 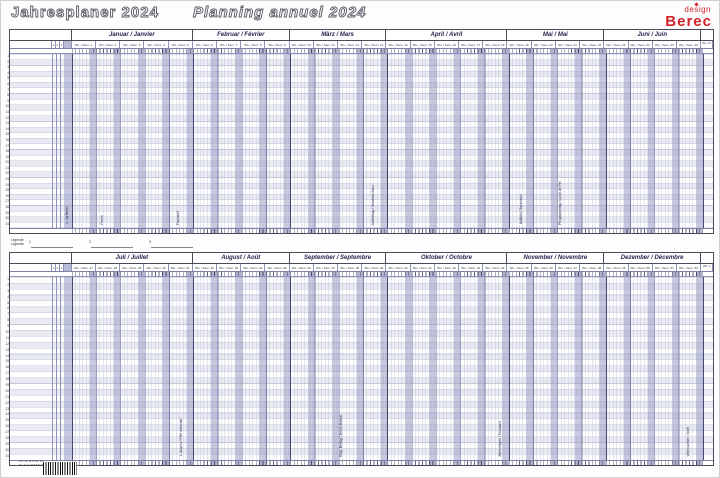 I want to click on trailing-month-header, so click(x=707, y=258).